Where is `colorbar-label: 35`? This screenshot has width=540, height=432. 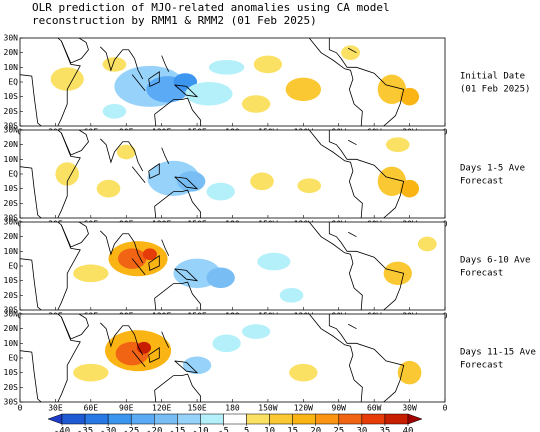 colorbar-label: 35 is located at coordinates (385, 429).